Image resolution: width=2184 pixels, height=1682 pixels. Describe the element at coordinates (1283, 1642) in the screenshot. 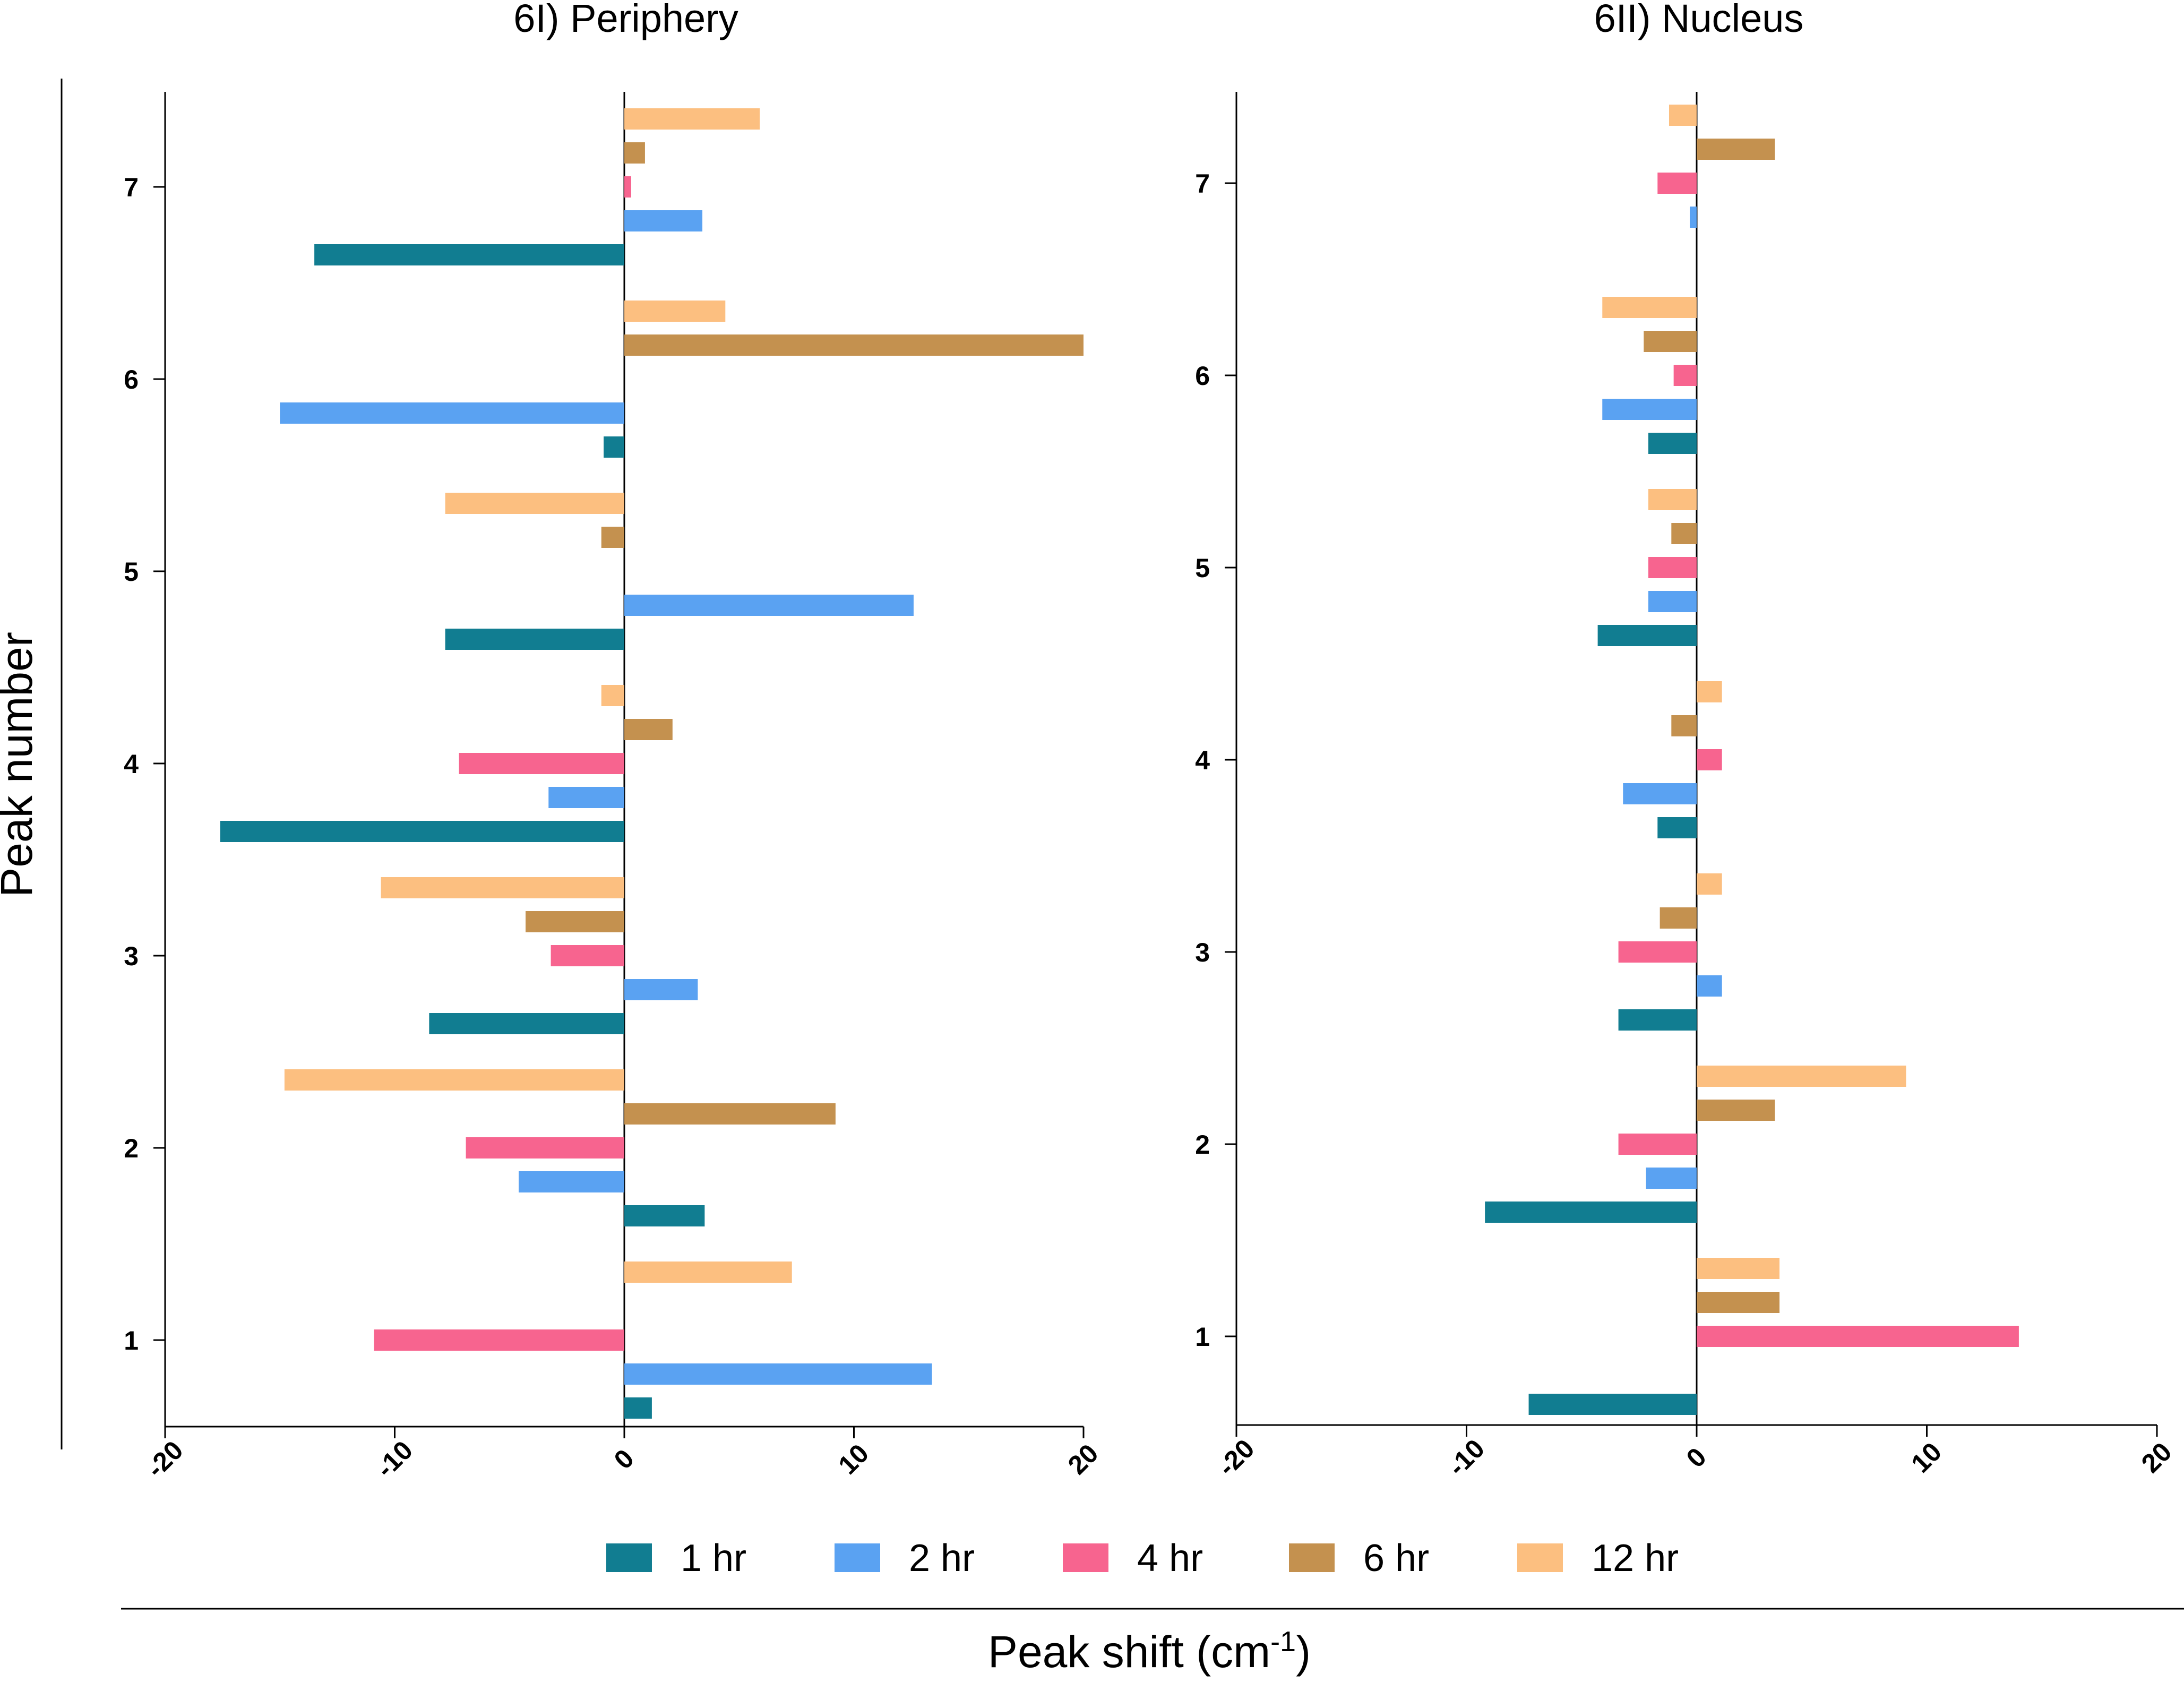

I see `x-axis-label-superscript: -1` at that location.